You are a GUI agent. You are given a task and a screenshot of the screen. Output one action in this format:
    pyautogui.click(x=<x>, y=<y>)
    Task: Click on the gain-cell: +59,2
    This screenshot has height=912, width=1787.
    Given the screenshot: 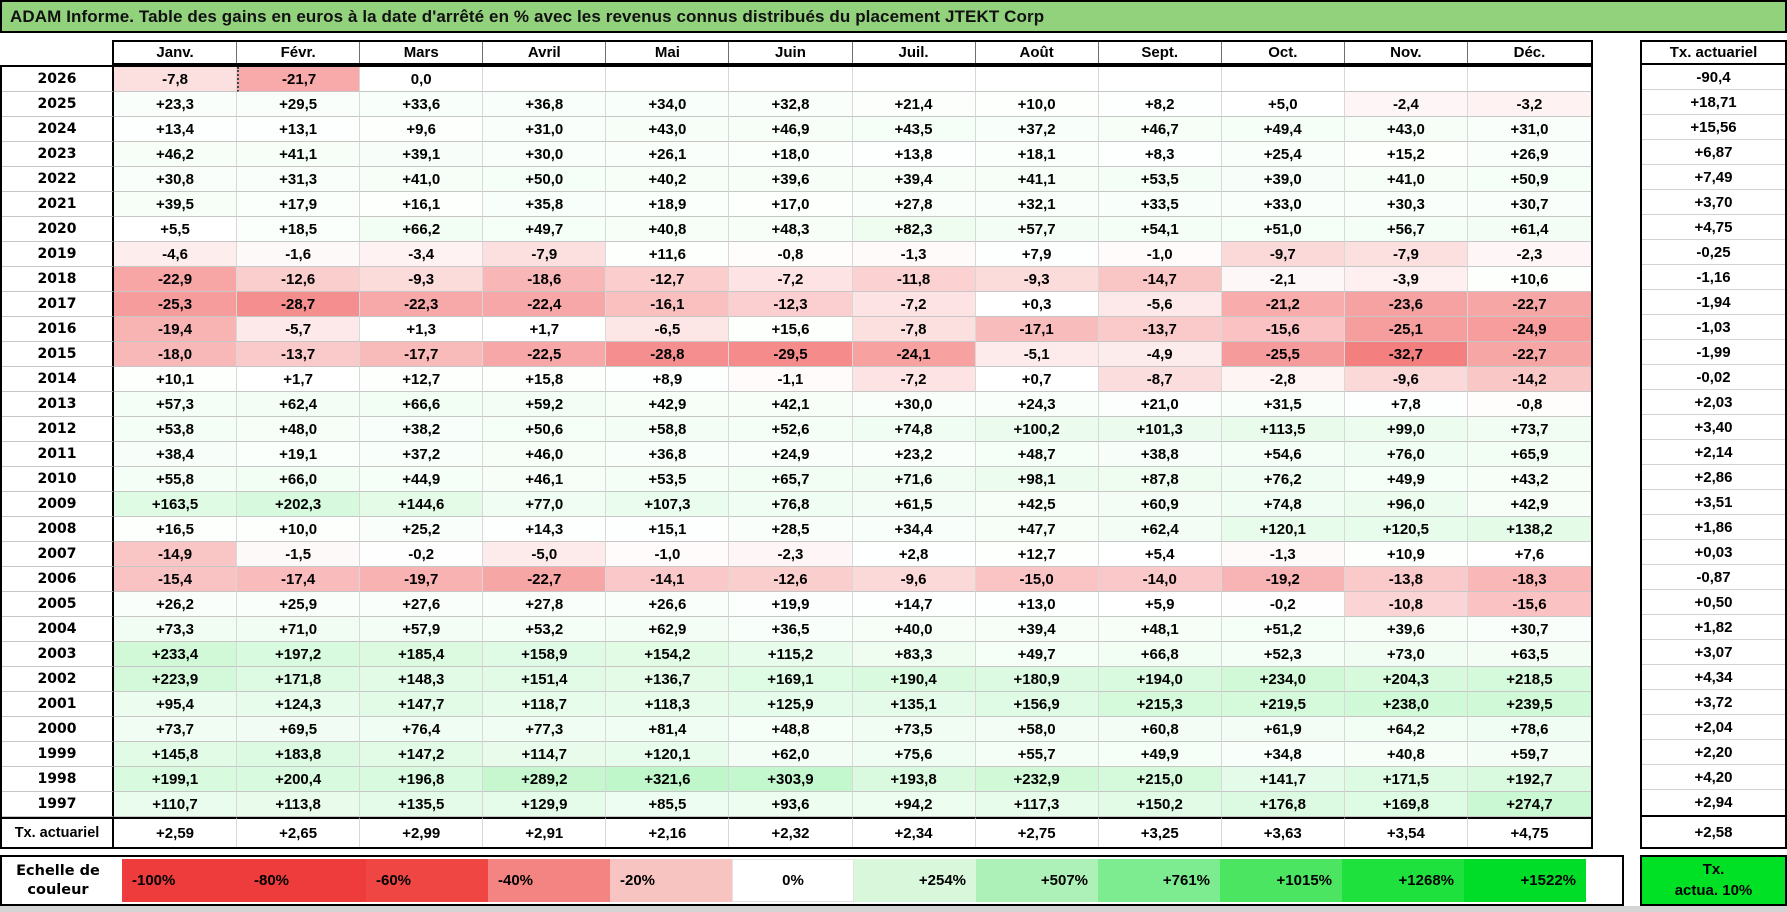 What is the action you would take?
    pyautogui.click(x=545, y=404)
    